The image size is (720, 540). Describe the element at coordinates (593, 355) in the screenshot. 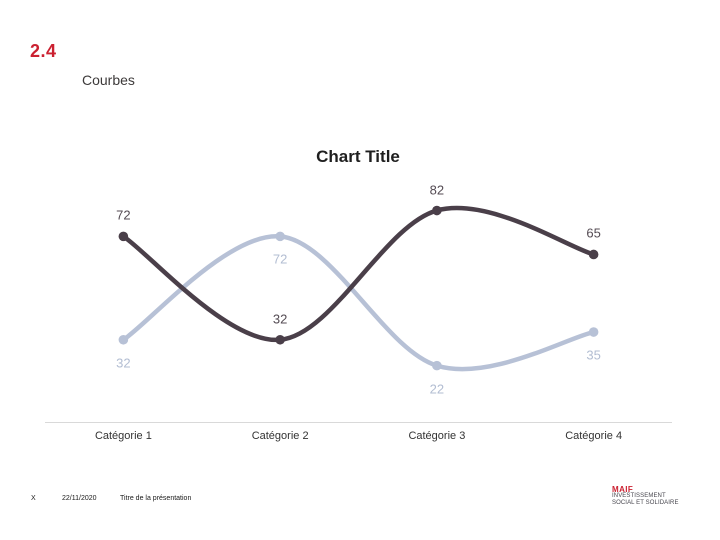

I see `data-label-light: 35` at that location.